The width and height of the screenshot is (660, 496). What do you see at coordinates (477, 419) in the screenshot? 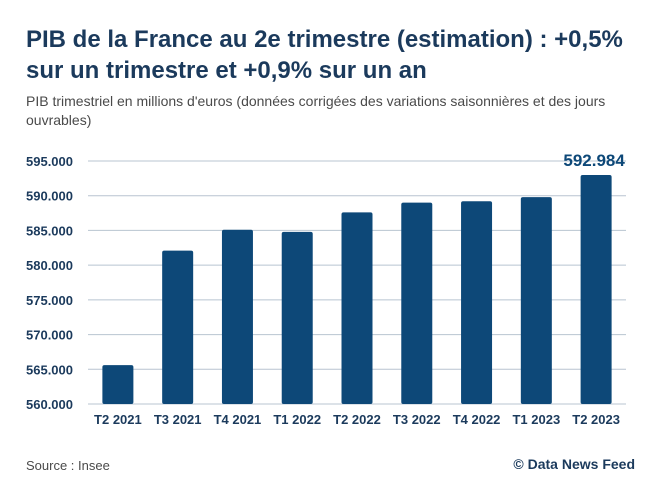
I see `x-tick-label: T4 2022` at bounding box center [477, 419].